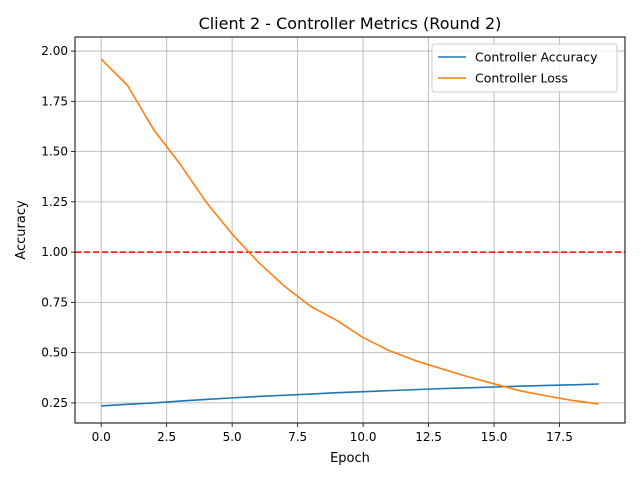  What do you see at coordinates (297, 437) in the screenshot?
I see `x-tick-label: 7.5` at bounding box center [297, 437].